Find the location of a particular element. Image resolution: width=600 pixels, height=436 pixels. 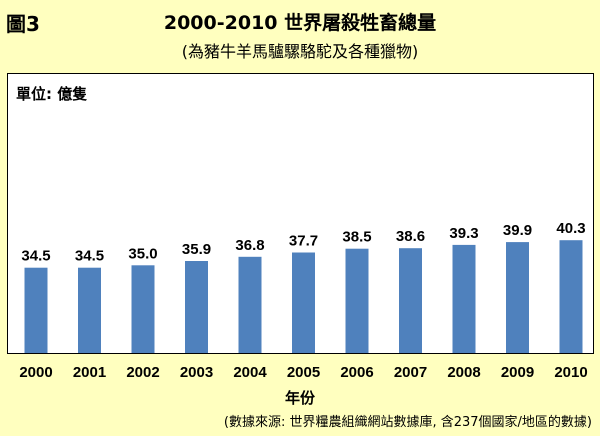

bar-2000 is located at coordinates (36, 310).